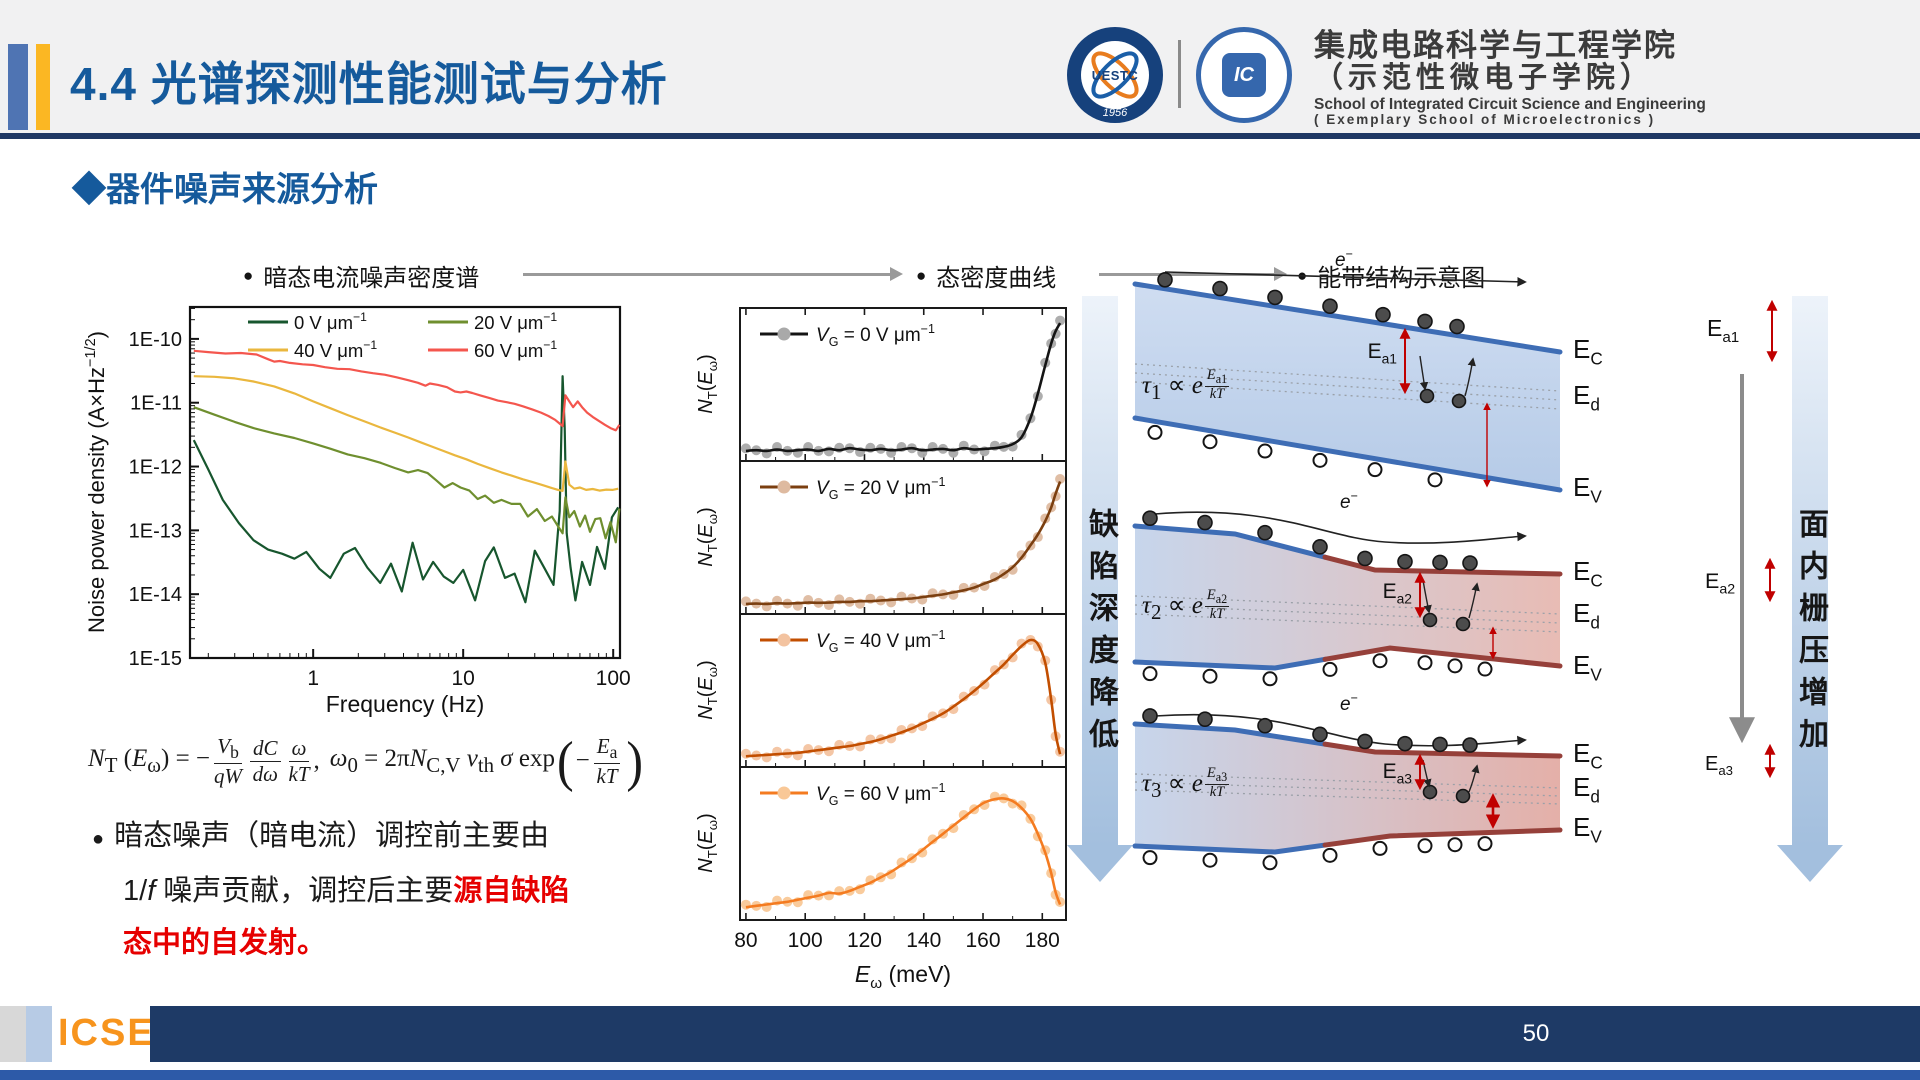 The image size is (1920, 1080). I want to click on svg-text: 1, so click(313, 678).